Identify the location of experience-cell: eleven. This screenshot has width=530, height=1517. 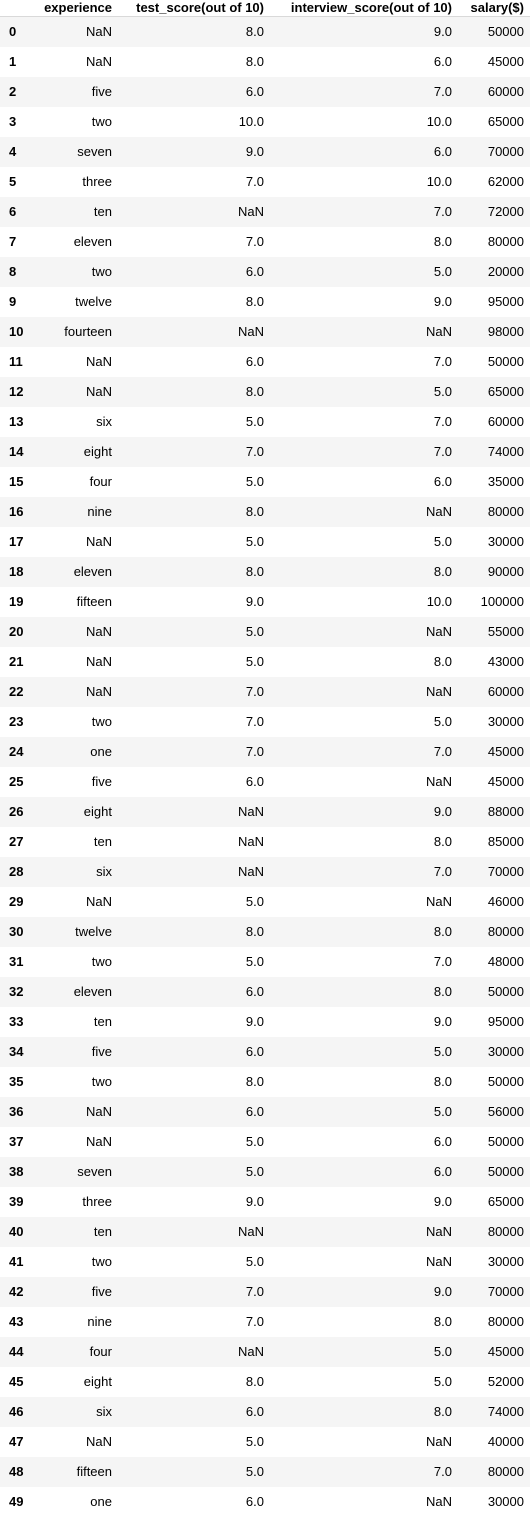
(76, 572).